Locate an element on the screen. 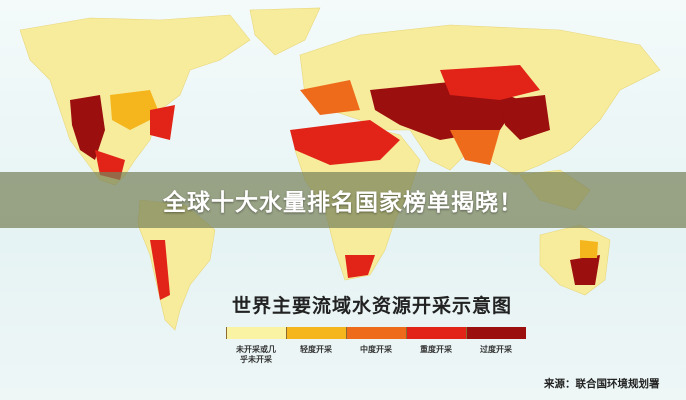 The width and height of the screenshot is (686, 400). legend: 未开采或几乎未开采 轻度开采 中度开采 重度开采 过度开采 is located at coordinates (376, 346).